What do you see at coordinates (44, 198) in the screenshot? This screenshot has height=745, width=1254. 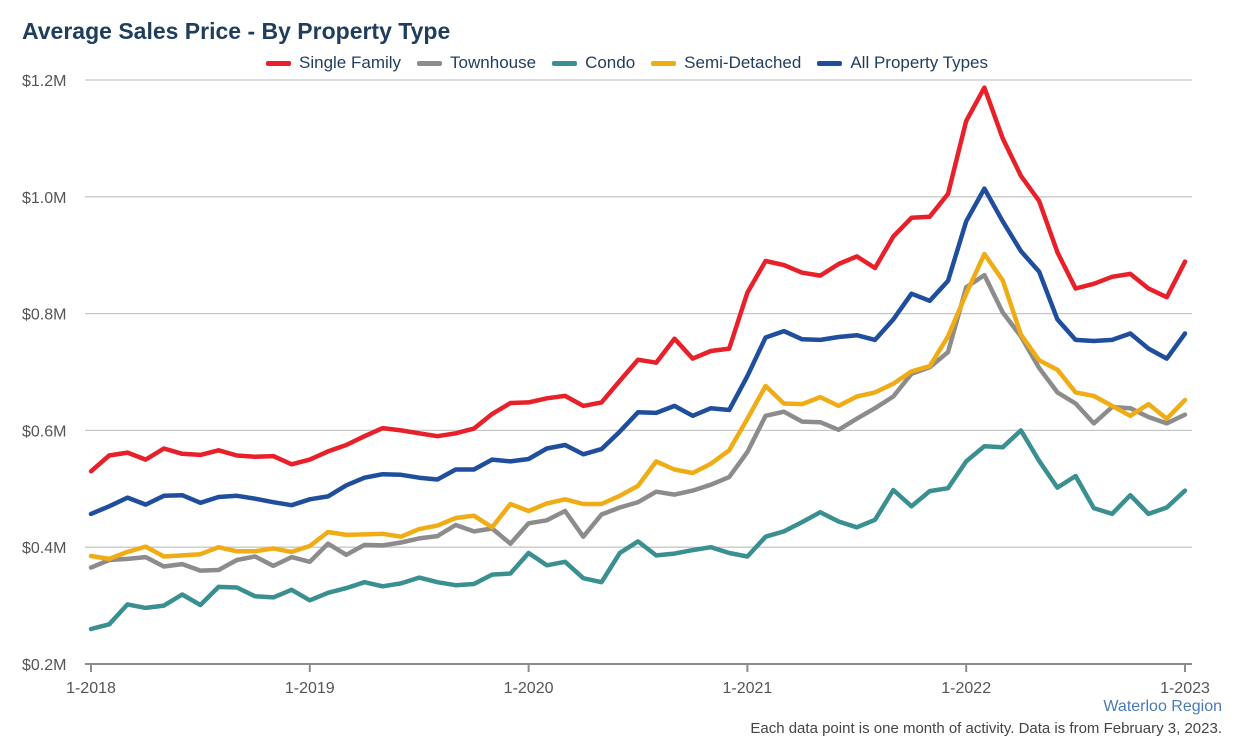 I see `y-tick-label: $1.0M` at bounding box center [44, 198].